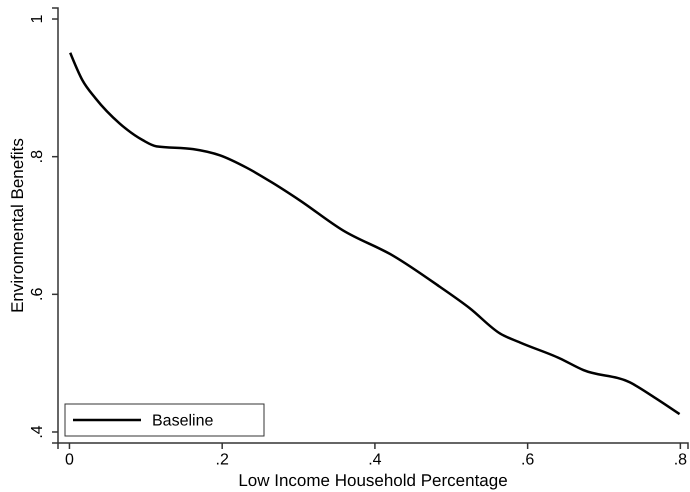  I want to click on legend-label: Baseline, so click(183, 421).